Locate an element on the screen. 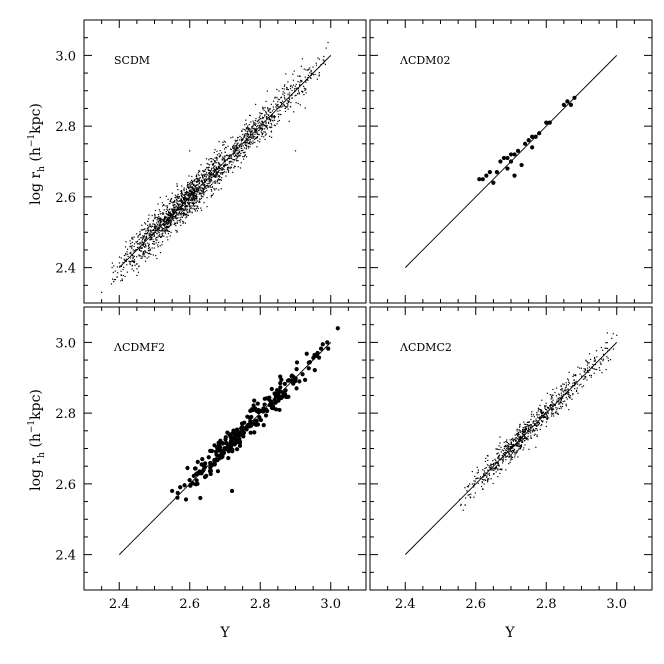 This screenshot has height=664, width=664. x-tick-label: 2.6 is located at coordinates (189, 604).